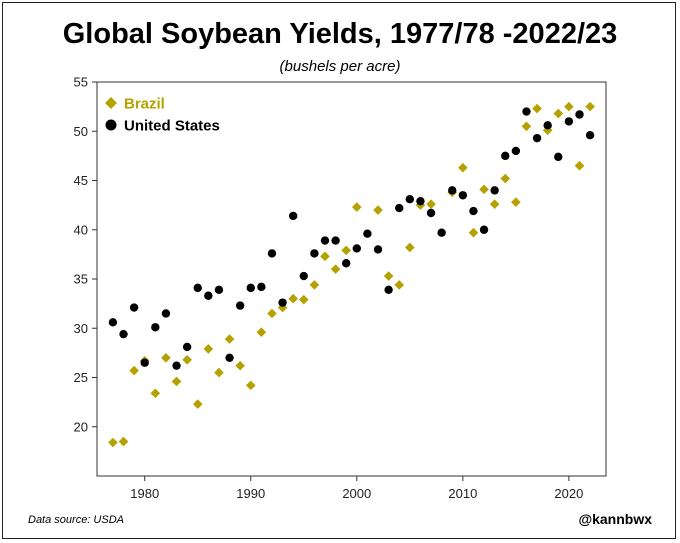 This screenshot has height=543, width=680. Describe the element at coordinates (81, 426) in the screenshot. I see `y-tick-label: 20` at that location.